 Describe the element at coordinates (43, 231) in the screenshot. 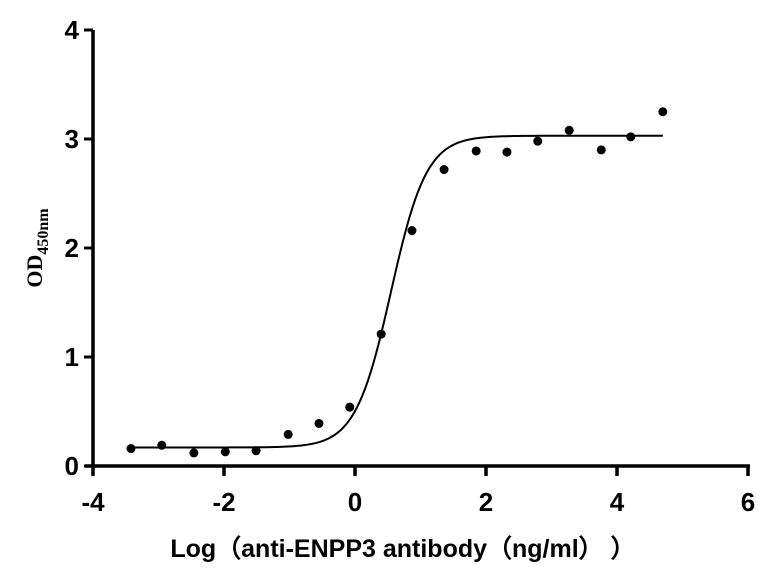

I see `y-axis-label-subscript: 450nm` at that location.